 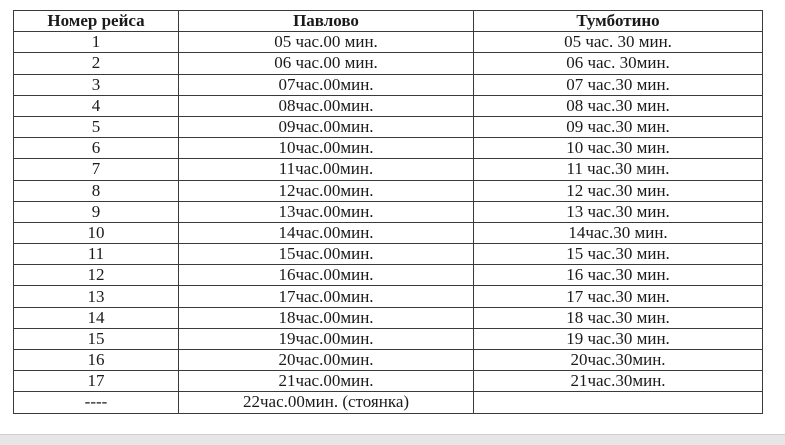 What do you see at coordinates (618, 360) in the screenshot?
I see `tumbotino-time-cell: 20час.30мин.` at bounding box center [618, 360].